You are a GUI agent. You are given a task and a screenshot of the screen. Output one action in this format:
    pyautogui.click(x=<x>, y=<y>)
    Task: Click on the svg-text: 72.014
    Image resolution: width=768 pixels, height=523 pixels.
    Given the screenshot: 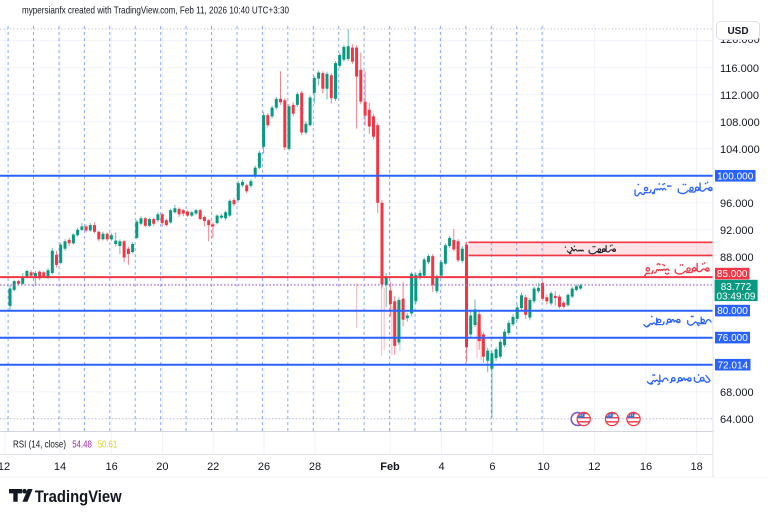 What is the action you would take?
    pyautogui.click(x=733, y=365)
    